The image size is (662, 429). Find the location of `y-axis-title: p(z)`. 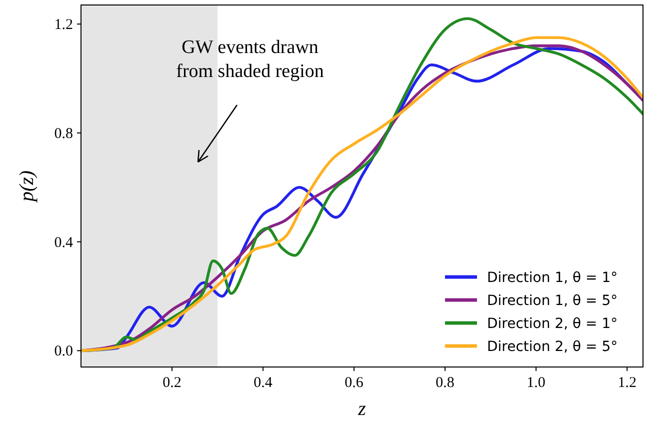

y-axis-title: p(z) is located at coordinates (27, 187).